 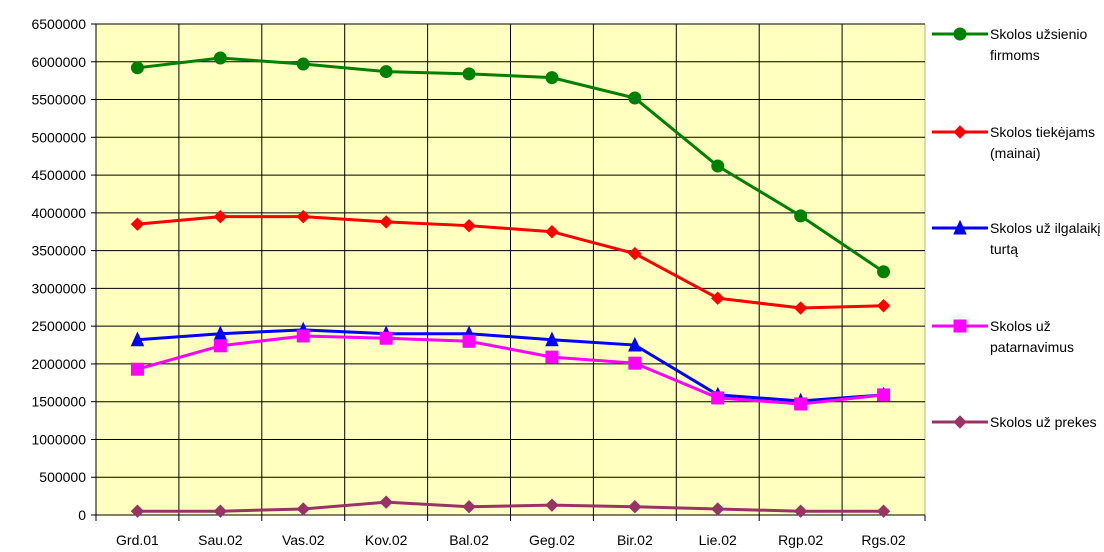 I want to click on y-tick-label: 5500000, so click(x=58, y=100).